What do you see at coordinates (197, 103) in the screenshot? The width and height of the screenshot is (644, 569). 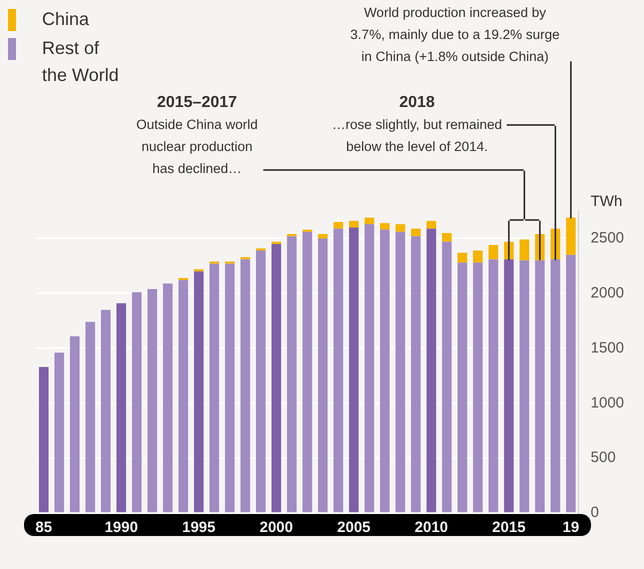 I see `text: 2015–2017` at bounding box center [197, 103].